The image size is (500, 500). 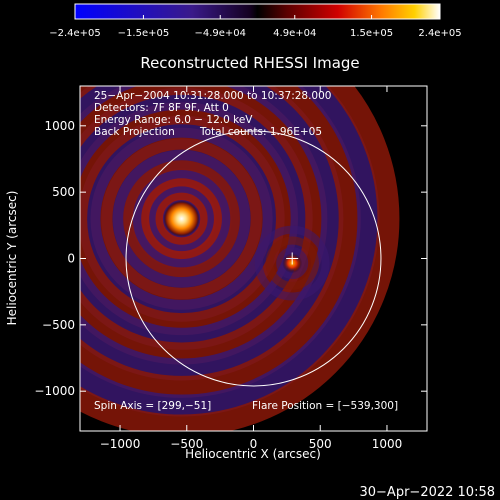 I want to click on colorbar-tick-label: −1.5e+05, so click(x=144, y=33).